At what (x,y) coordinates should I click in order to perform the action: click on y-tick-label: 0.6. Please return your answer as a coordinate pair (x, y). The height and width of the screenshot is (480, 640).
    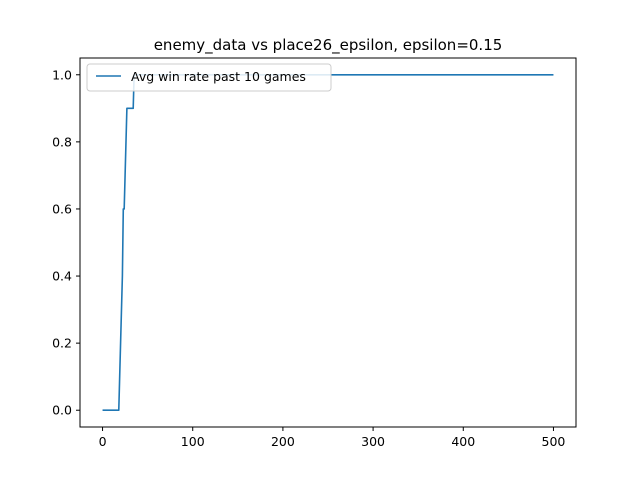
    Looking at the image, I should click on (62, 208).